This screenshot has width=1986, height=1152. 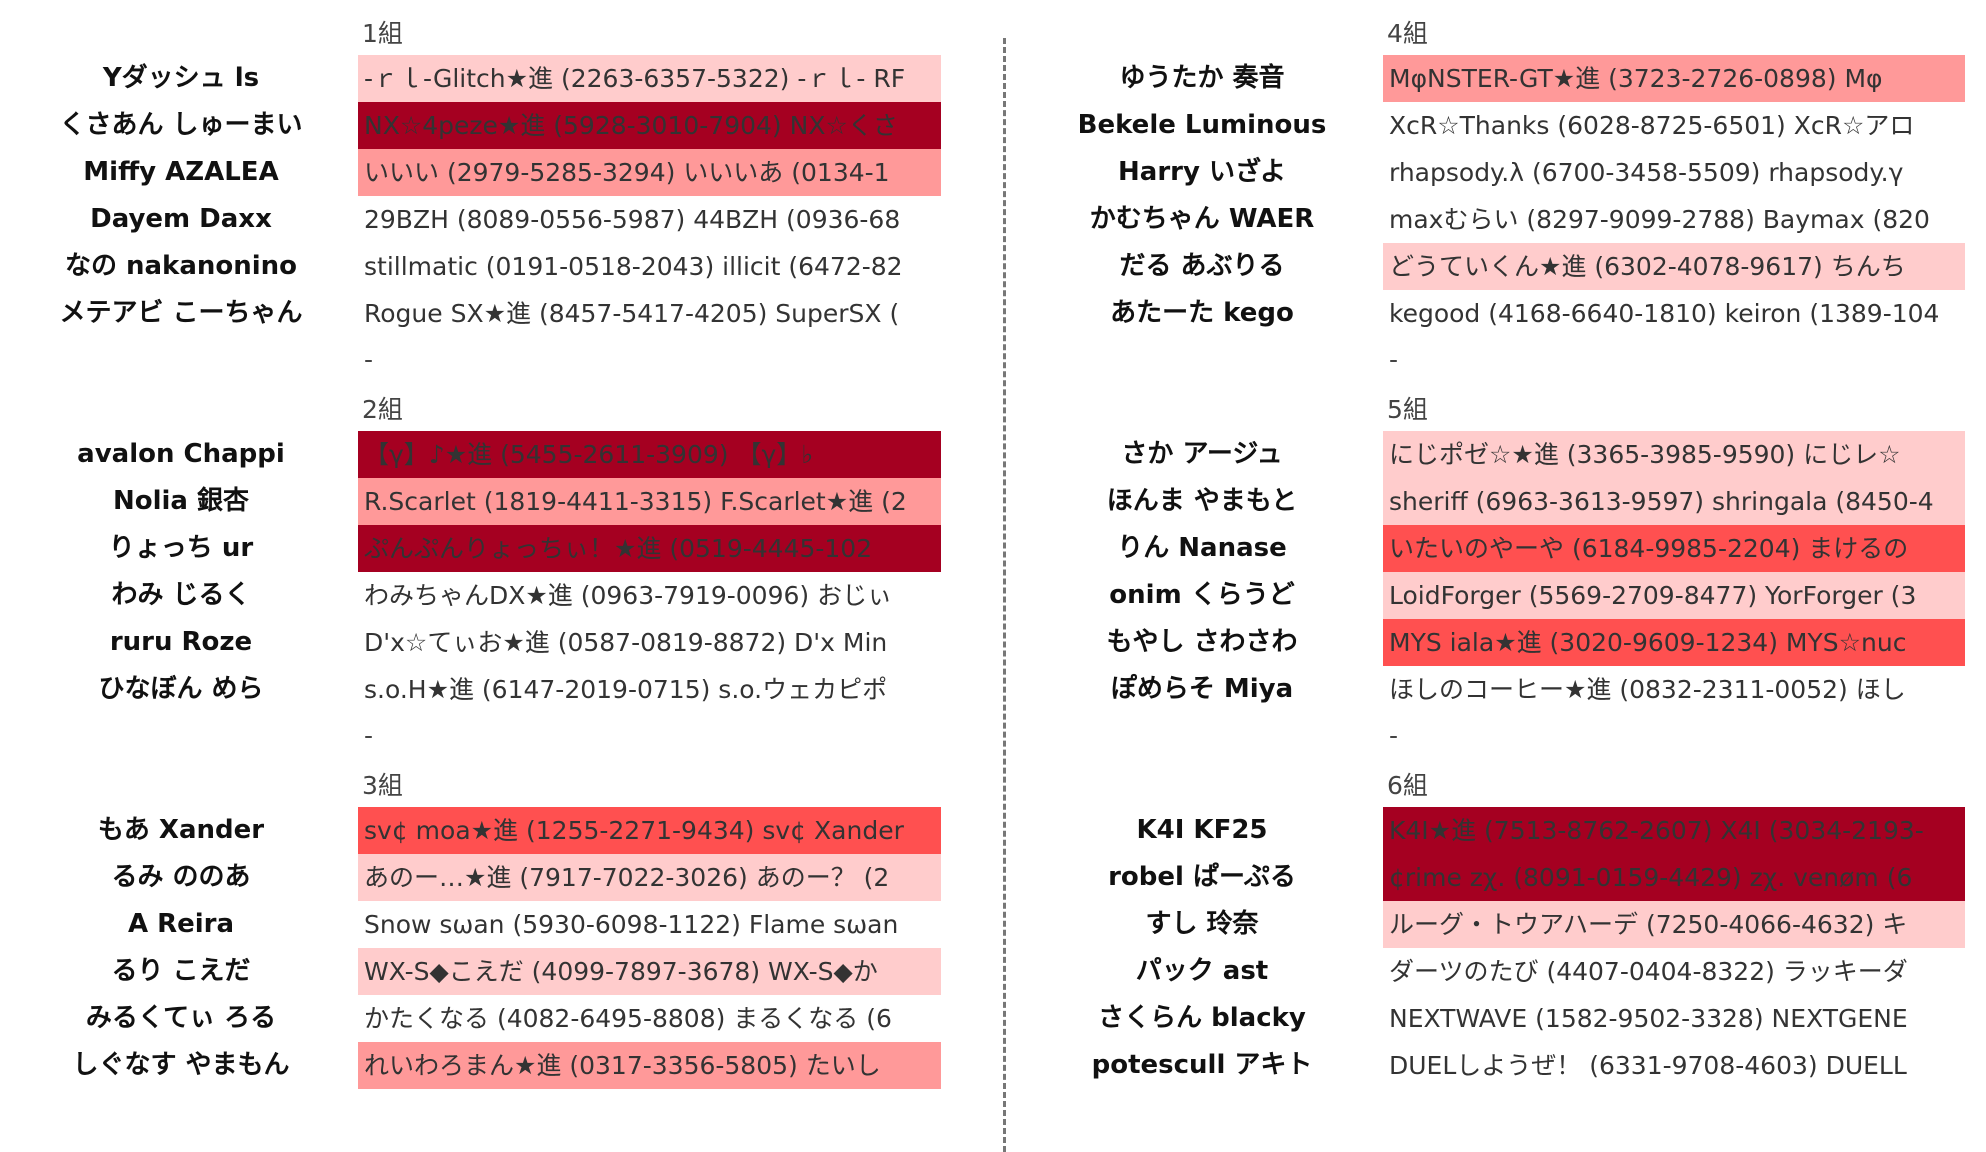 I want to click on team-value-cell: Rogue SX★進 (8457-5417-4205) SuperSX (, so click(x=649, y=313).